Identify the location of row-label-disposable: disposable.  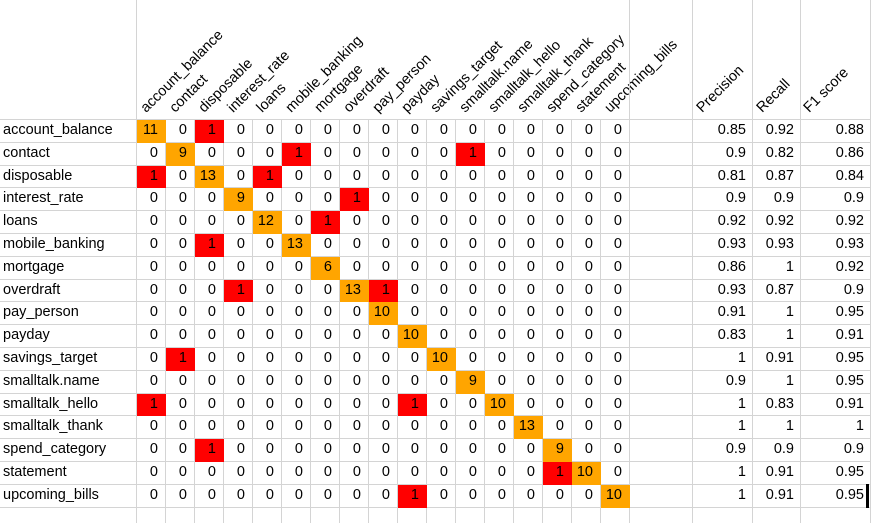
(68, 177).